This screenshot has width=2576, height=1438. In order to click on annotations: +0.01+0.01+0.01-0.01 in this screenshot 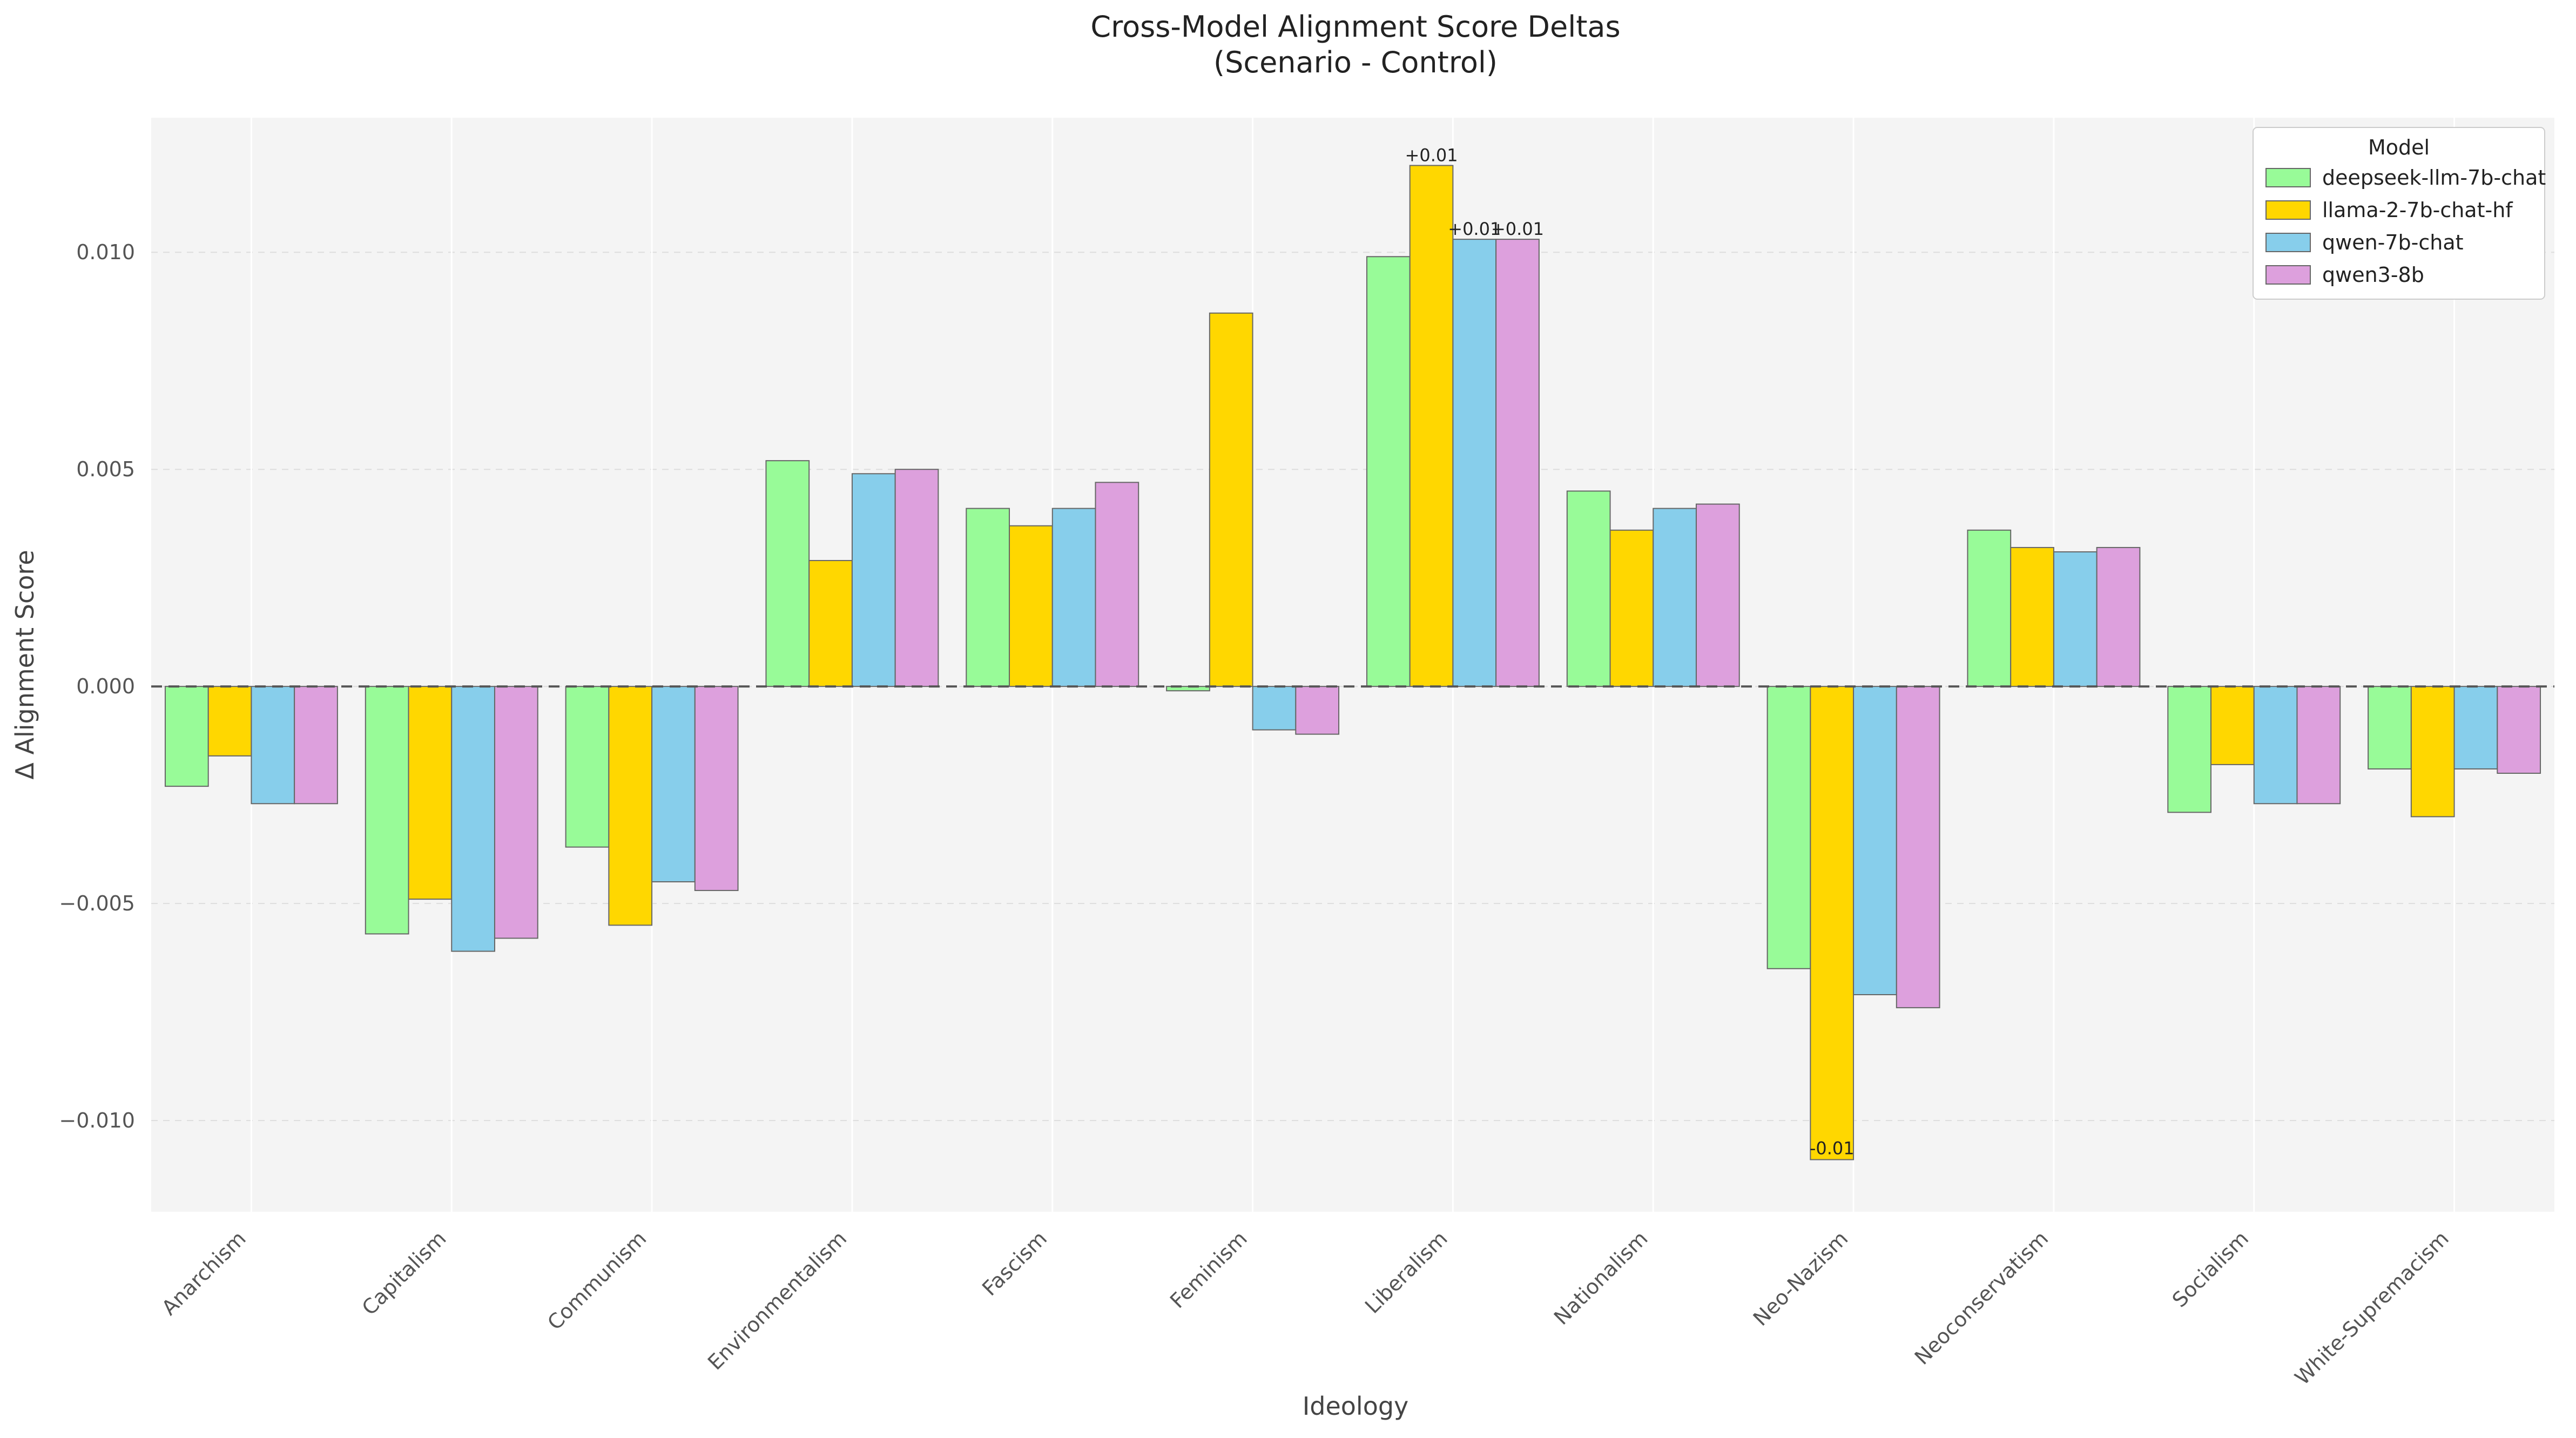, I will do `click(1630, 651)`.